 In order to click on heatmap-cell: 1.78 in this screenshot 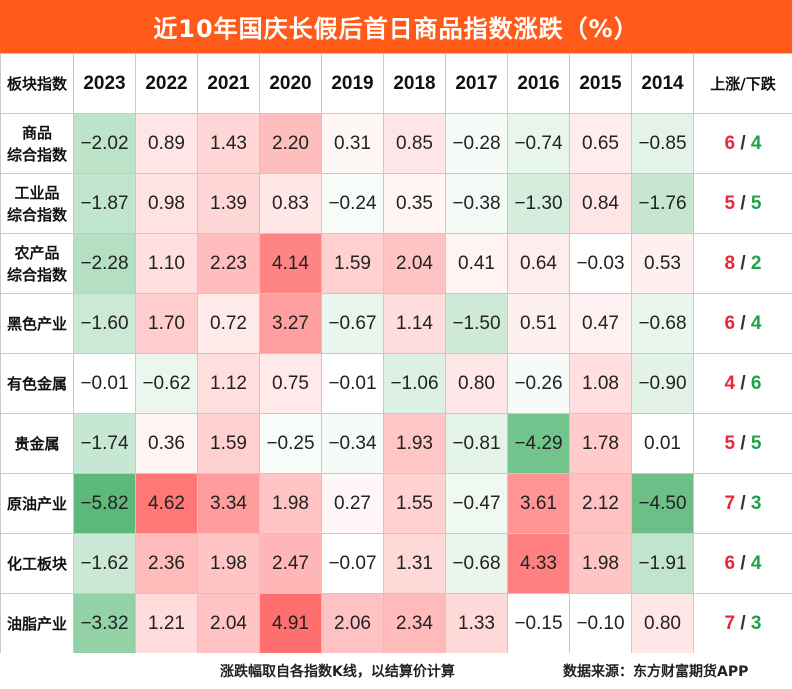, I will do `click(600, 443)`.